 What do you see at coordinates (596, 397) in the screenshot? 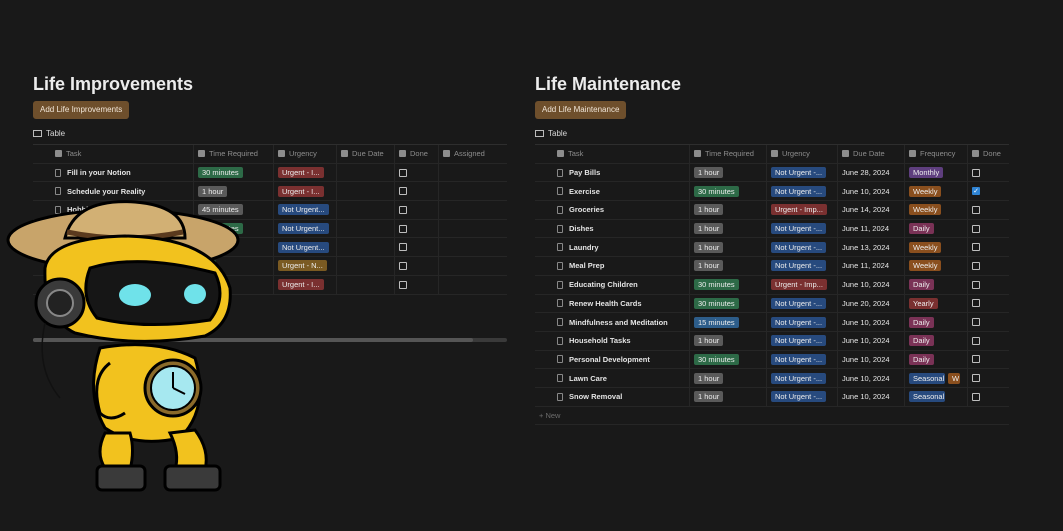
I see `task-name: Snow Removal` at bounding box center [596, 397].